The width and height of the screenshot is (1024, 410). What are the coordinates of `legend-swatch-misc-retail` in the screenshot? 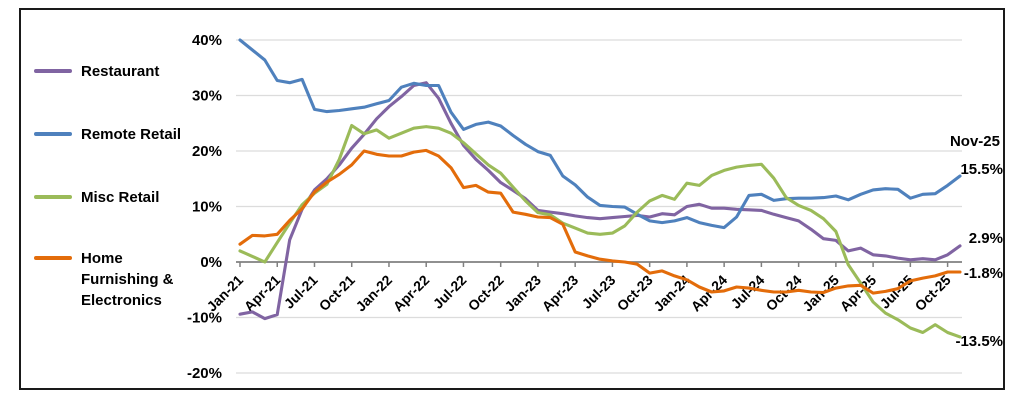 It's located at (53, 197).